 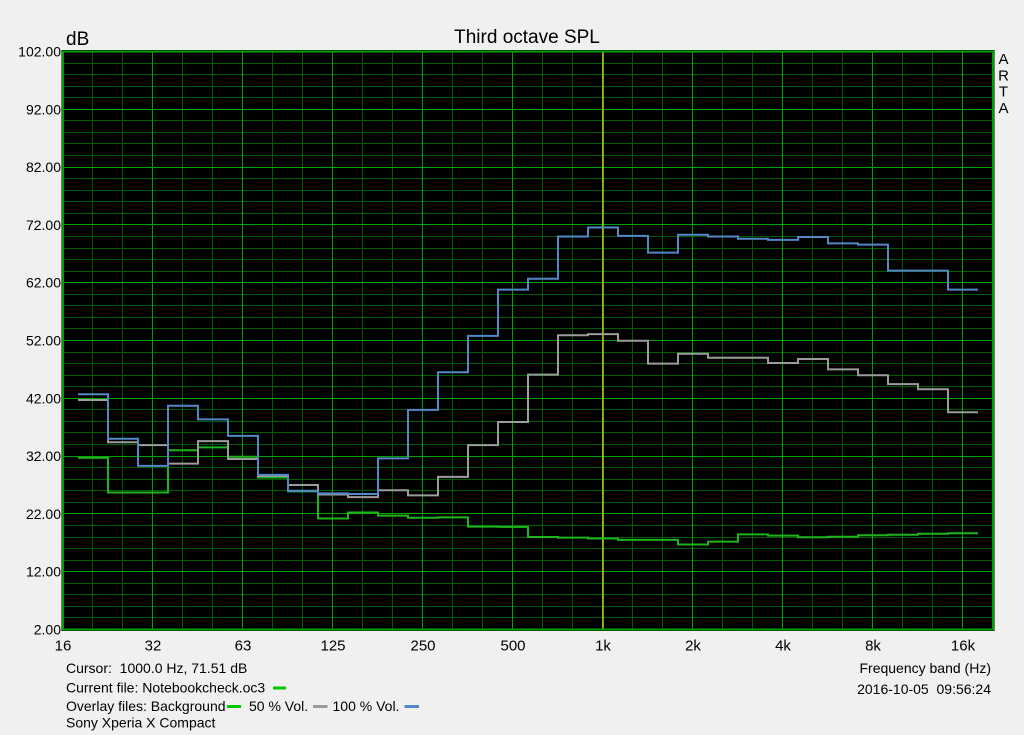 What do you see at coordinates (1003, 75) in the screenshot?
I see `svg-text: R` at bounding box center [1003, 75].